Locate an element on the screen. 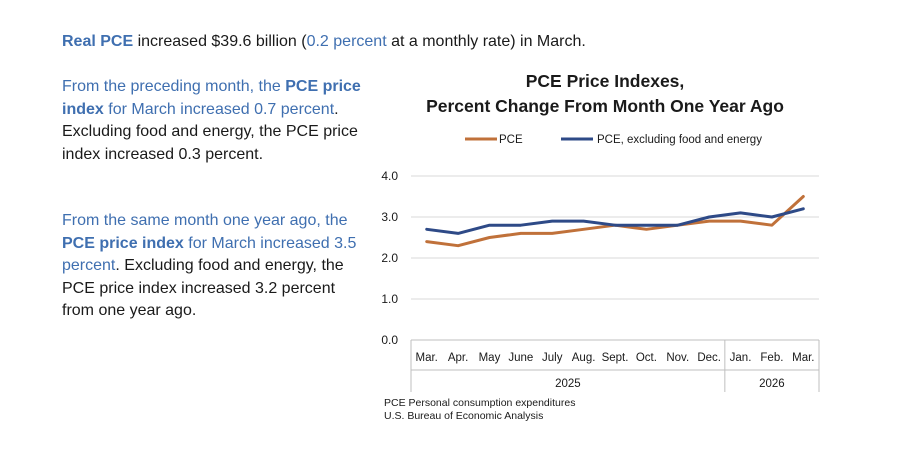 The image size is (906, 458). series-line-pce-core is located at coordinates (615, 221).